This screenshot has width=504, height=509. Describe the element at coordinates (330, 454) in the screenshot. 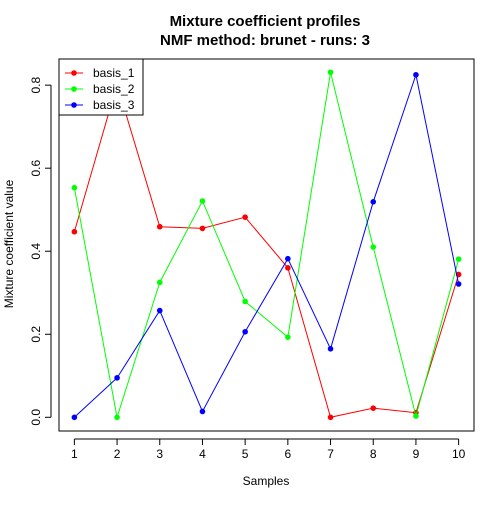

I see `x-tick-label: 7` at that location.